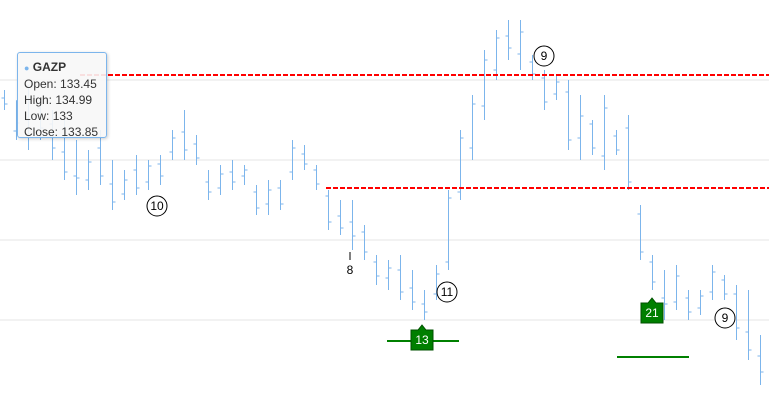 This screenshot has width=769, height=404. Describe the element at coordinates (652, 313) in the screenshot. I see `flag-label: 21` at that location.